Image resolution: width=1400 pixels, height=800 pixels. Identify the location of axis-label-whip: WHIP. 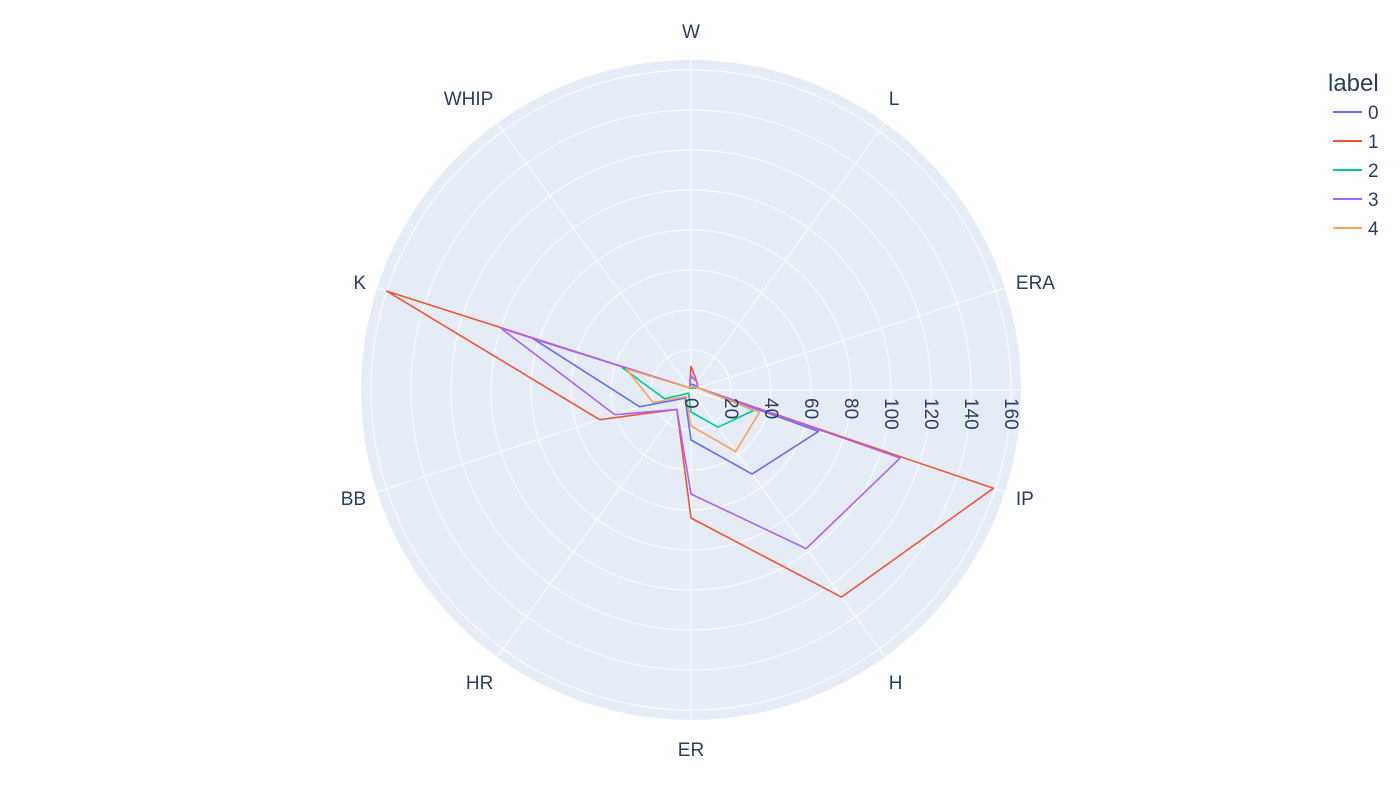
(469, 99).